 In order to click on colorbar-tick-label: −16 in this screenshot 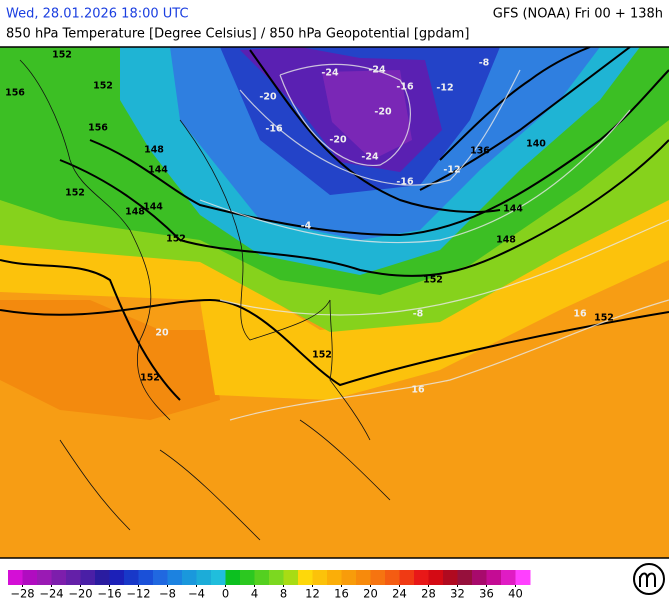, I will do `click(109, 593)`.